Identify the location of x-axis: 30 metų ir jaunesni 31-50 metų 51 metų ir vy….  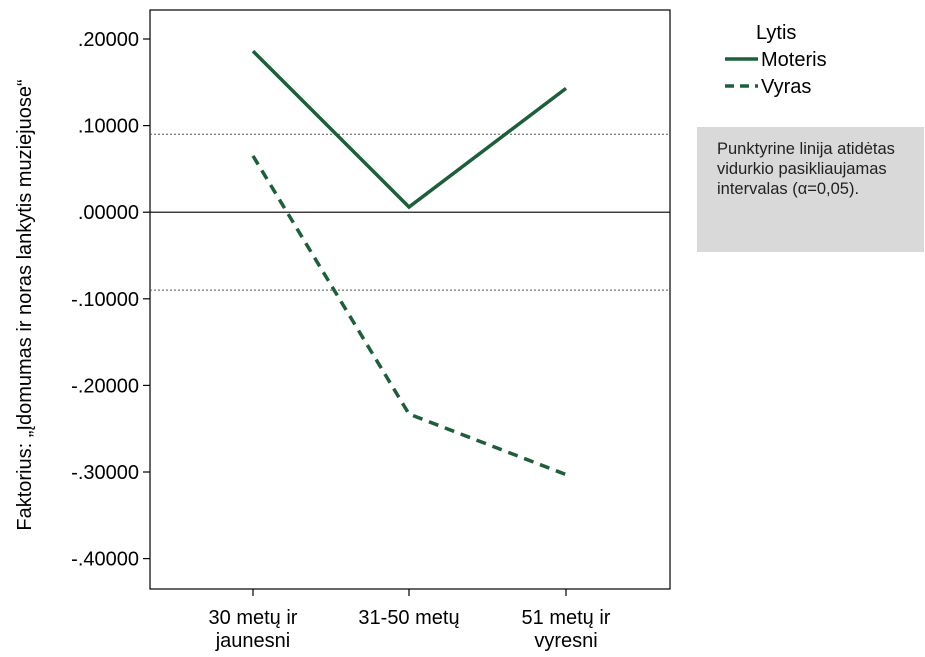
(410, 620).